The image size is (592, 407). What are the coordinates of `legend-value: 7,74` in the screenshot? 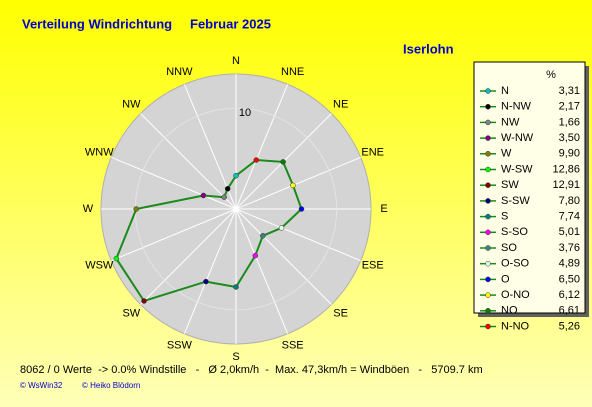 It's located at (569, 217).